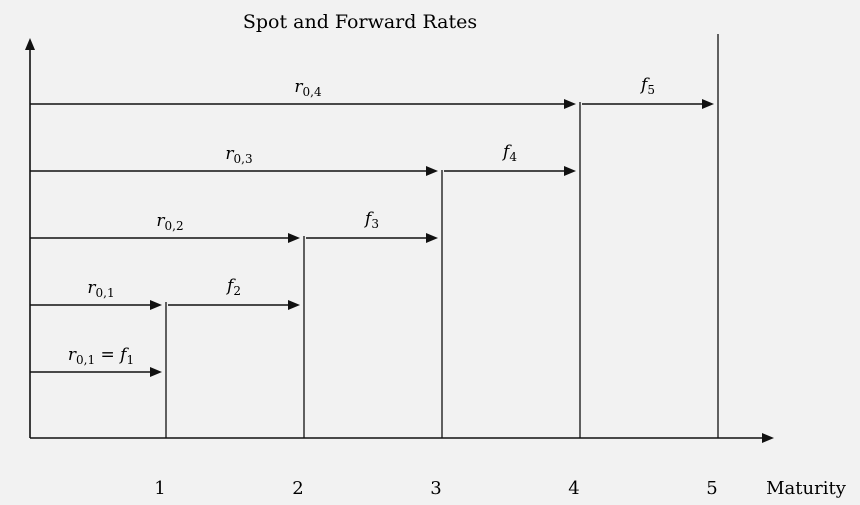  Describe the element at coordinates (294, 305) in the screenshot. I see `forward-arrow-2-head` at that location.